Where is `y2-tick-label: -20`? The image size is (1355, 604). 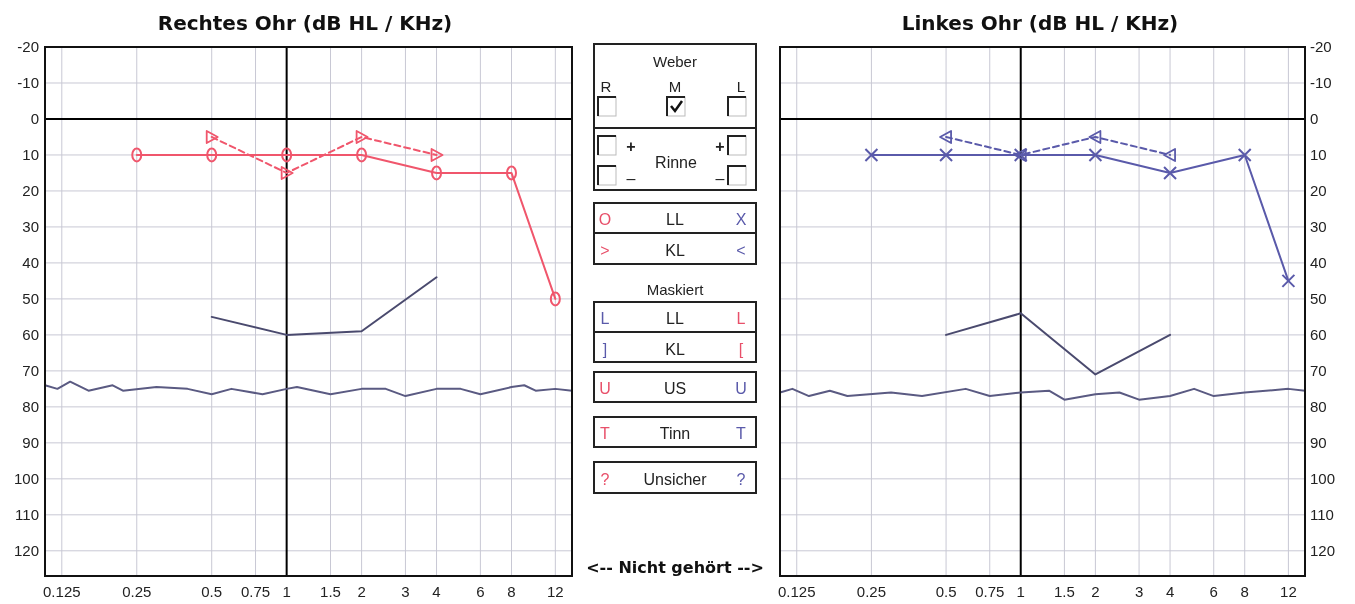
y2-tick-label: -20 is located at coordinates (1321, 46).